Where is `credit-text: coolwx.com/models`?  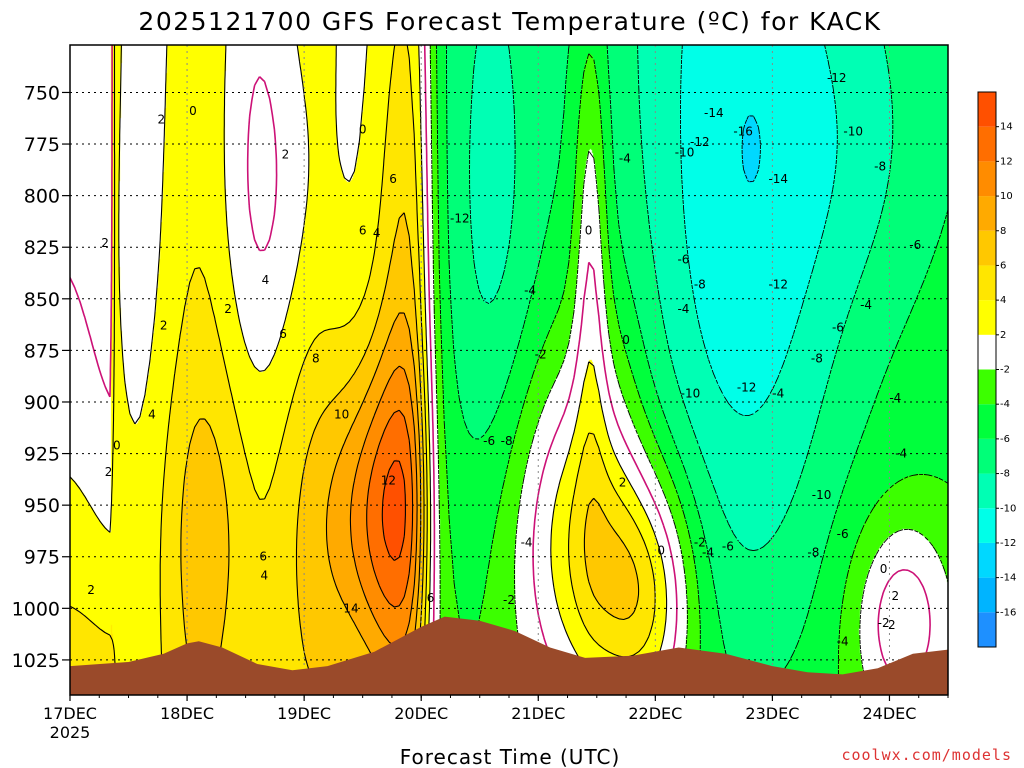
credit-text: coolwx.com/models is located at coordinates (926, 755).